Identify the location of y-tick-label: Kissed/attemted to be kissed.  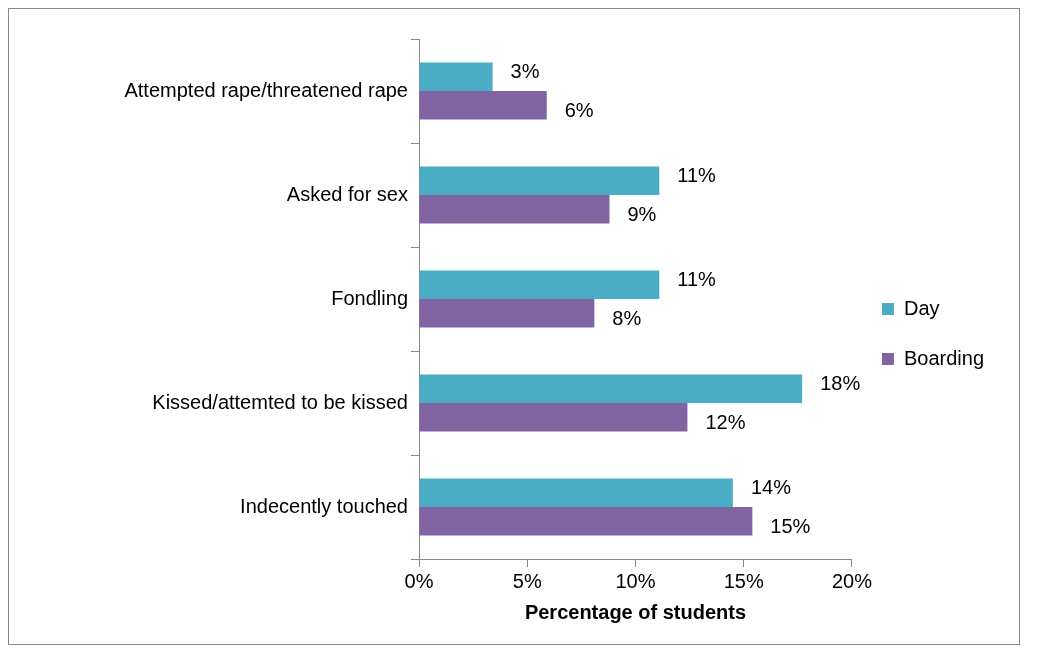
(280, 401).